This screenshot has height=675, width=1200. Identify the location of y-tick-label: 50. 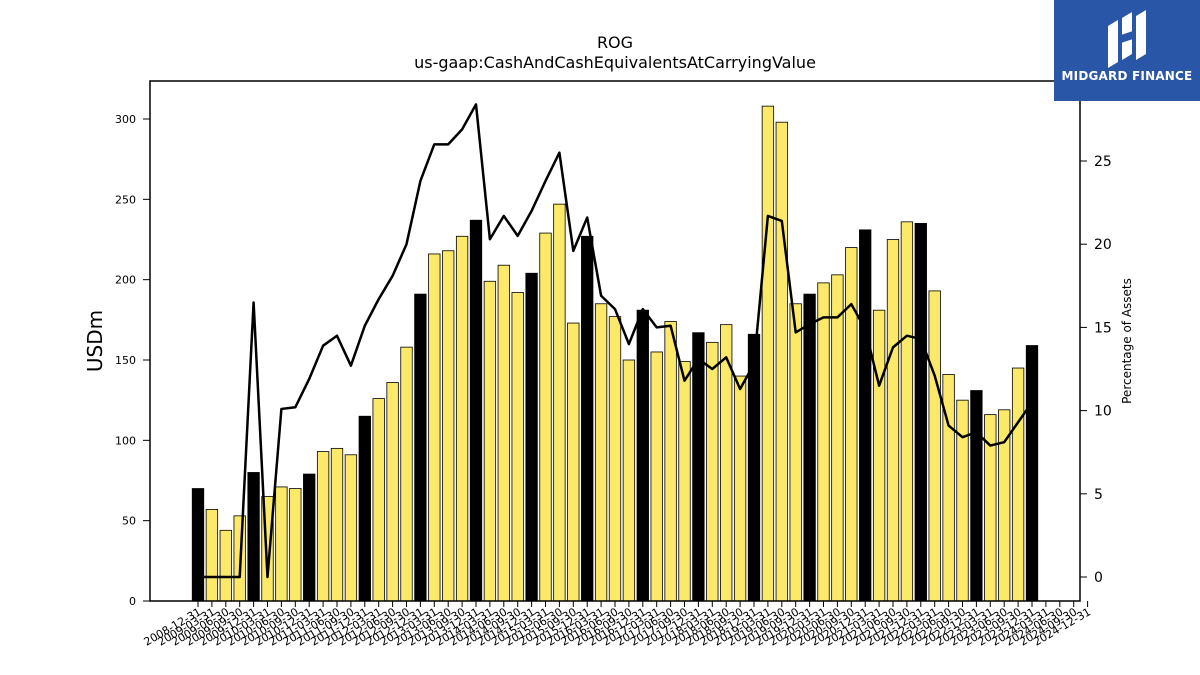
(129, 521).